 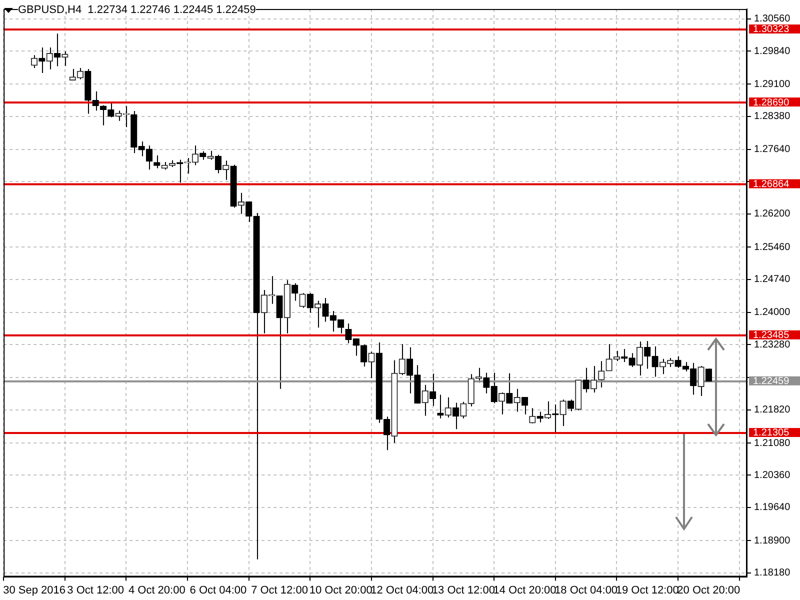 What do you see at coordinates (771, 336) in the screenshot?
I see `ref-line-label: 1.23485` at bounding box center [771, 336].